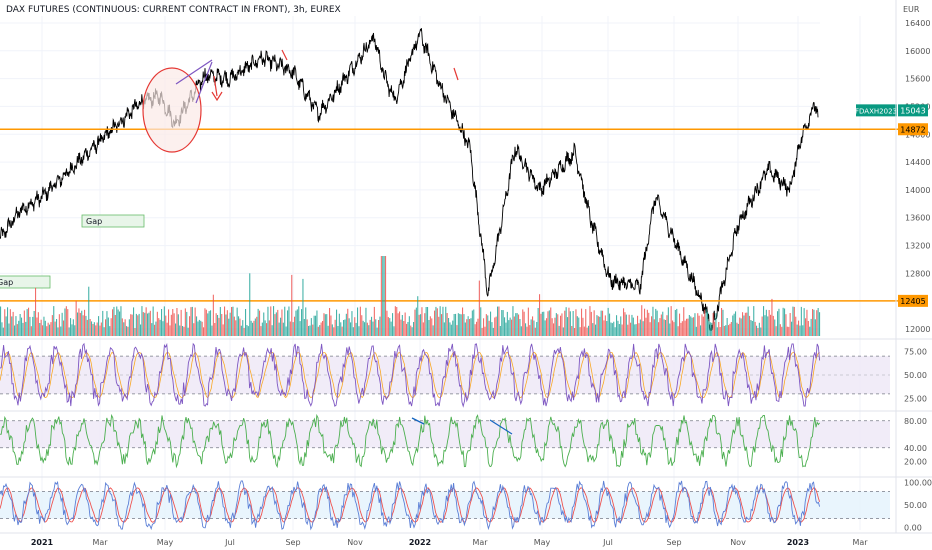 The width and height of the screenshot is (932, 550). What do you see at coordinates (673, 542) in the screenshot?
I see `time-axis-tick: Sep` at bounding box center [673, 542].